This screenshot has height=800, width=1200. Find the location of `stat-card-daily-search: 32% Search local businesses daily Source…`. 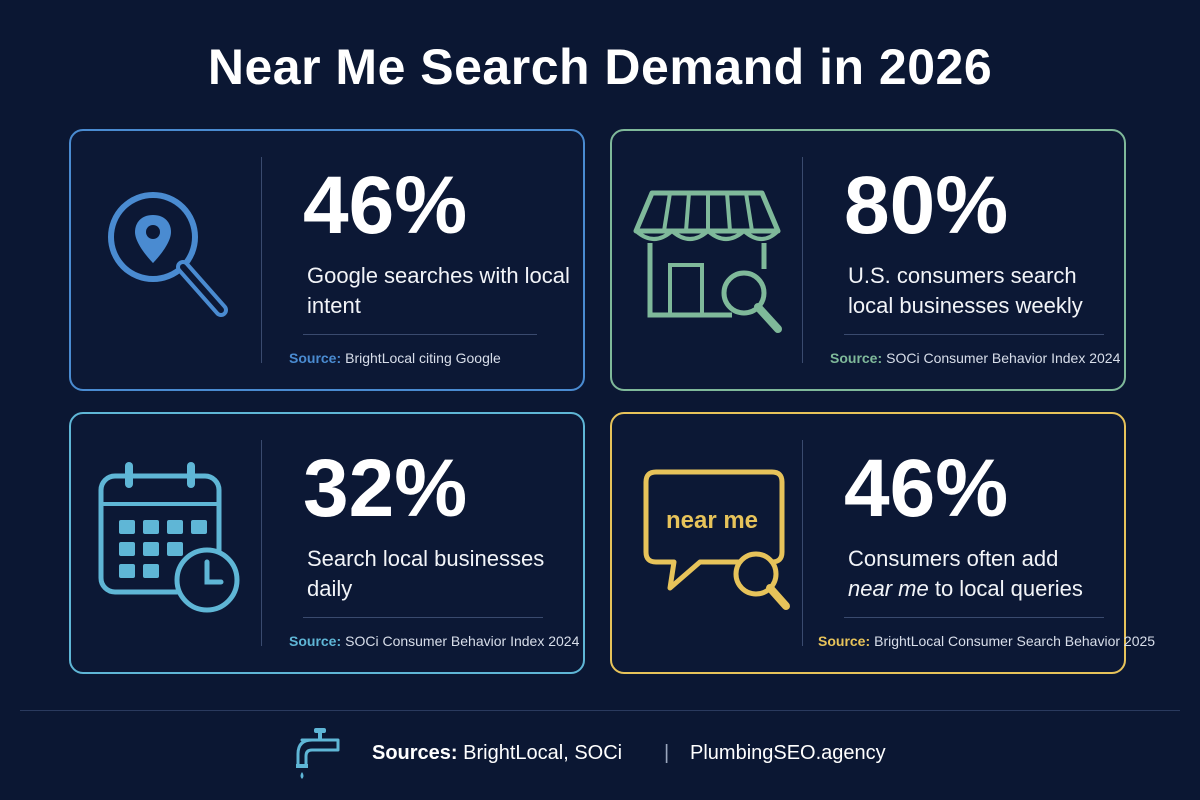

stat-card-daily-search: 32% Search local businesses daily Source… is located at coordinates (327, 543).